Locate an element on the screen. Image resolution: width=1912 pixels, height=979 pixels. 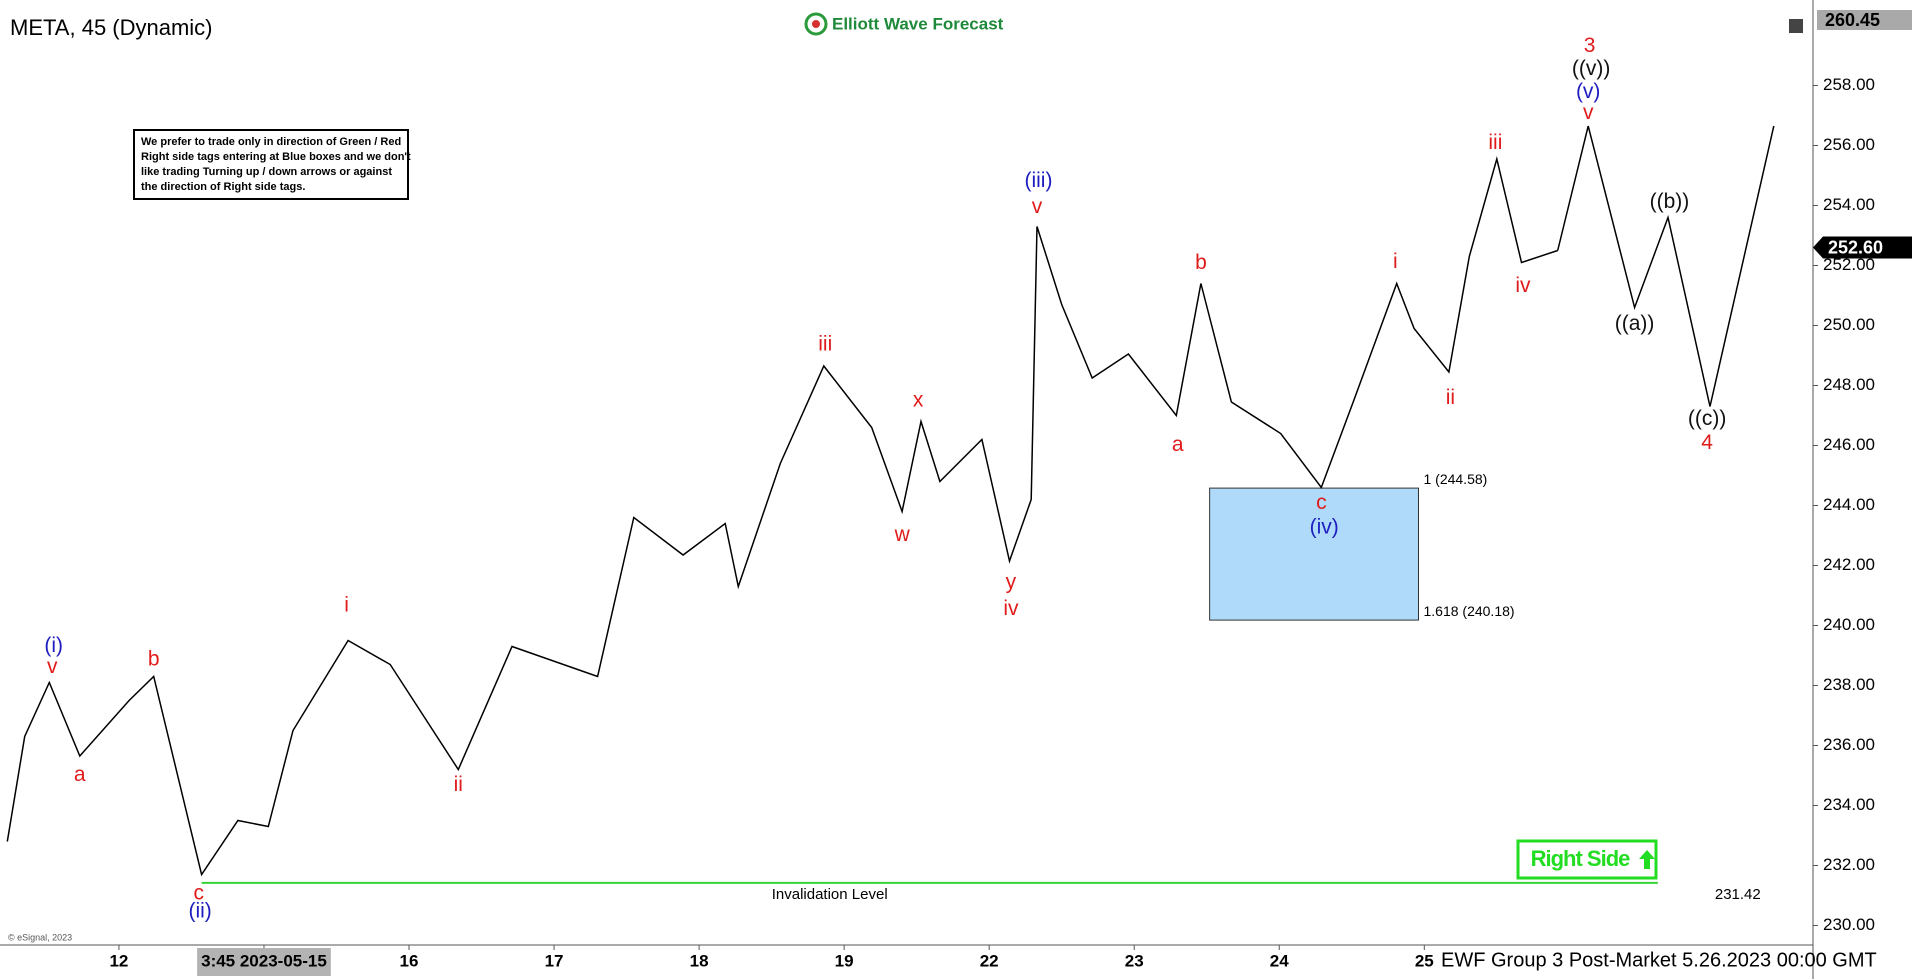
x-tick-label: 24 is located at coordinates (1279, 960).